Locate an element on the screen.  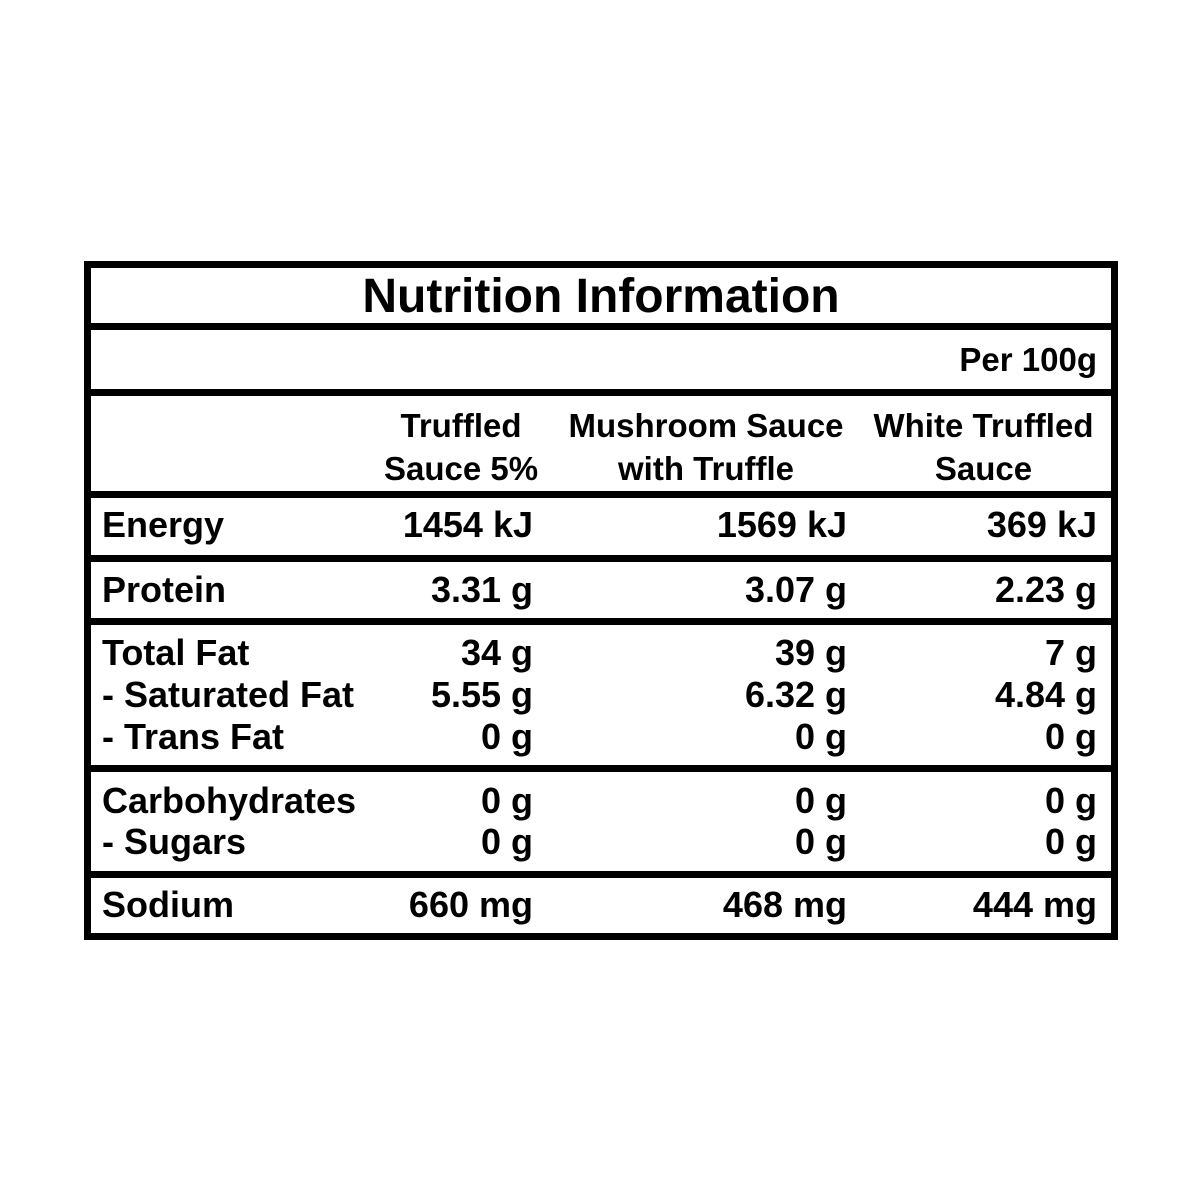
protein-row: Protein 3.31 g 3.07 g 2.23 g is located at coordinates (601, 590).